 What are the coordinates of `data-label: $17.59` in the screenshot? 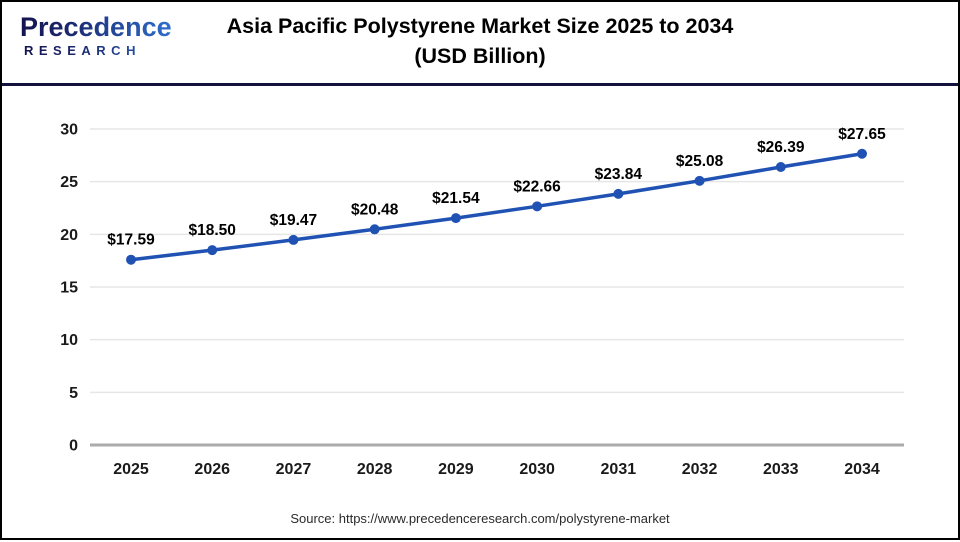 It's located at (131, 240).